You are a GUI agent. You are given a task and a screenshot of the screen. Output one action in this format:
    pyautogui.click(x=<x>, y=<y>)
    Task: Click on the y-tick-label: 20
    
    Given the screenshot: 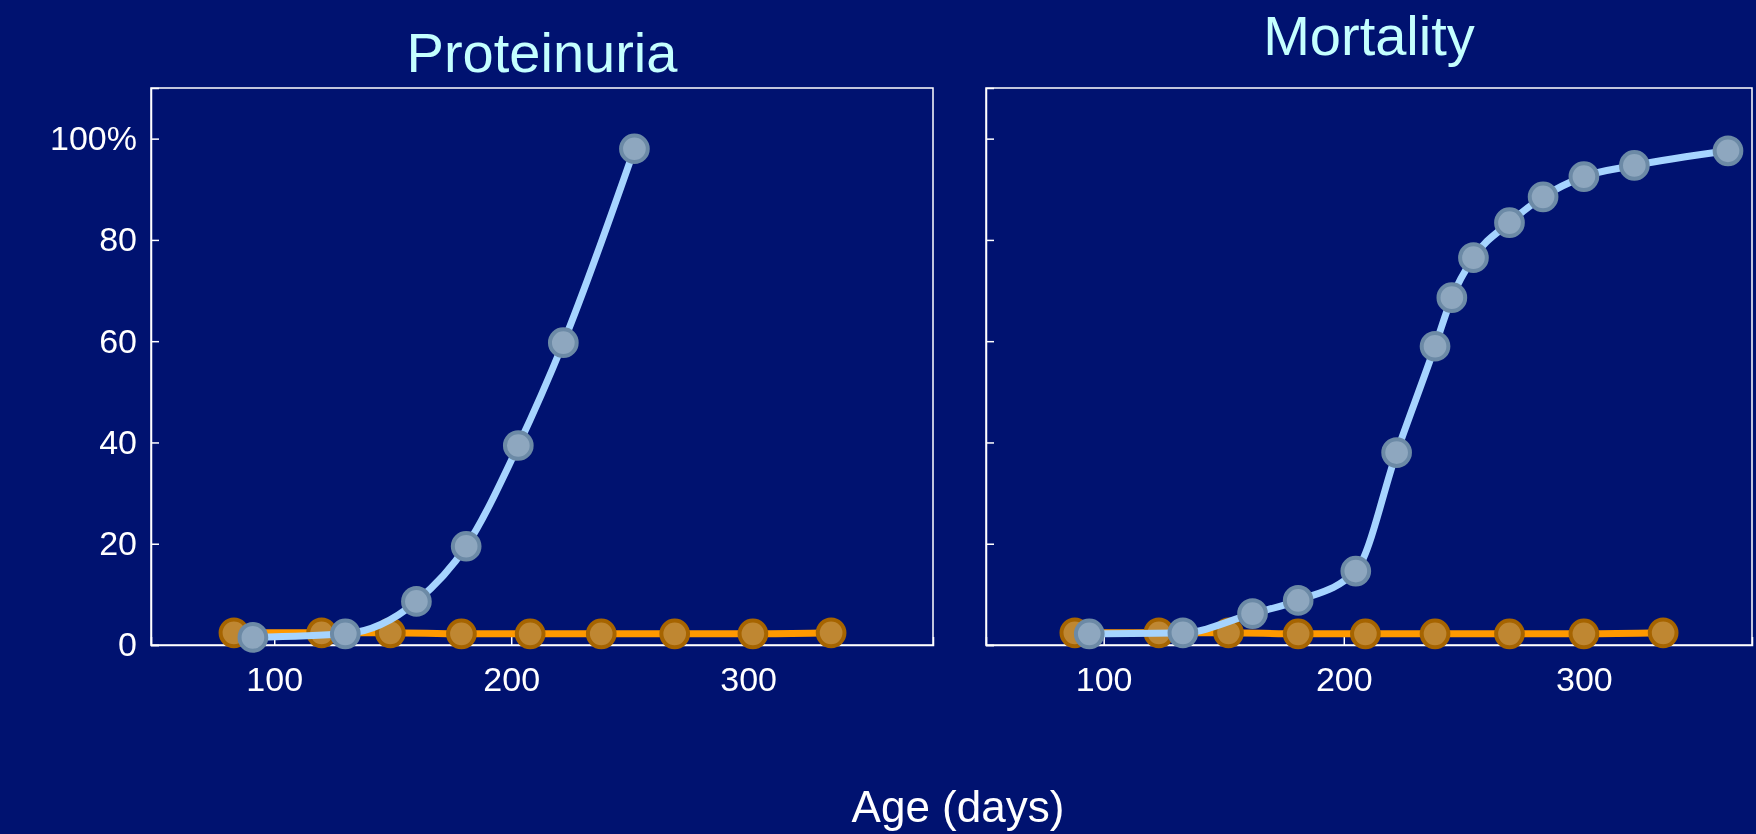 What is the action you would take?
    pyautogui.click(x=118, y=543)
    